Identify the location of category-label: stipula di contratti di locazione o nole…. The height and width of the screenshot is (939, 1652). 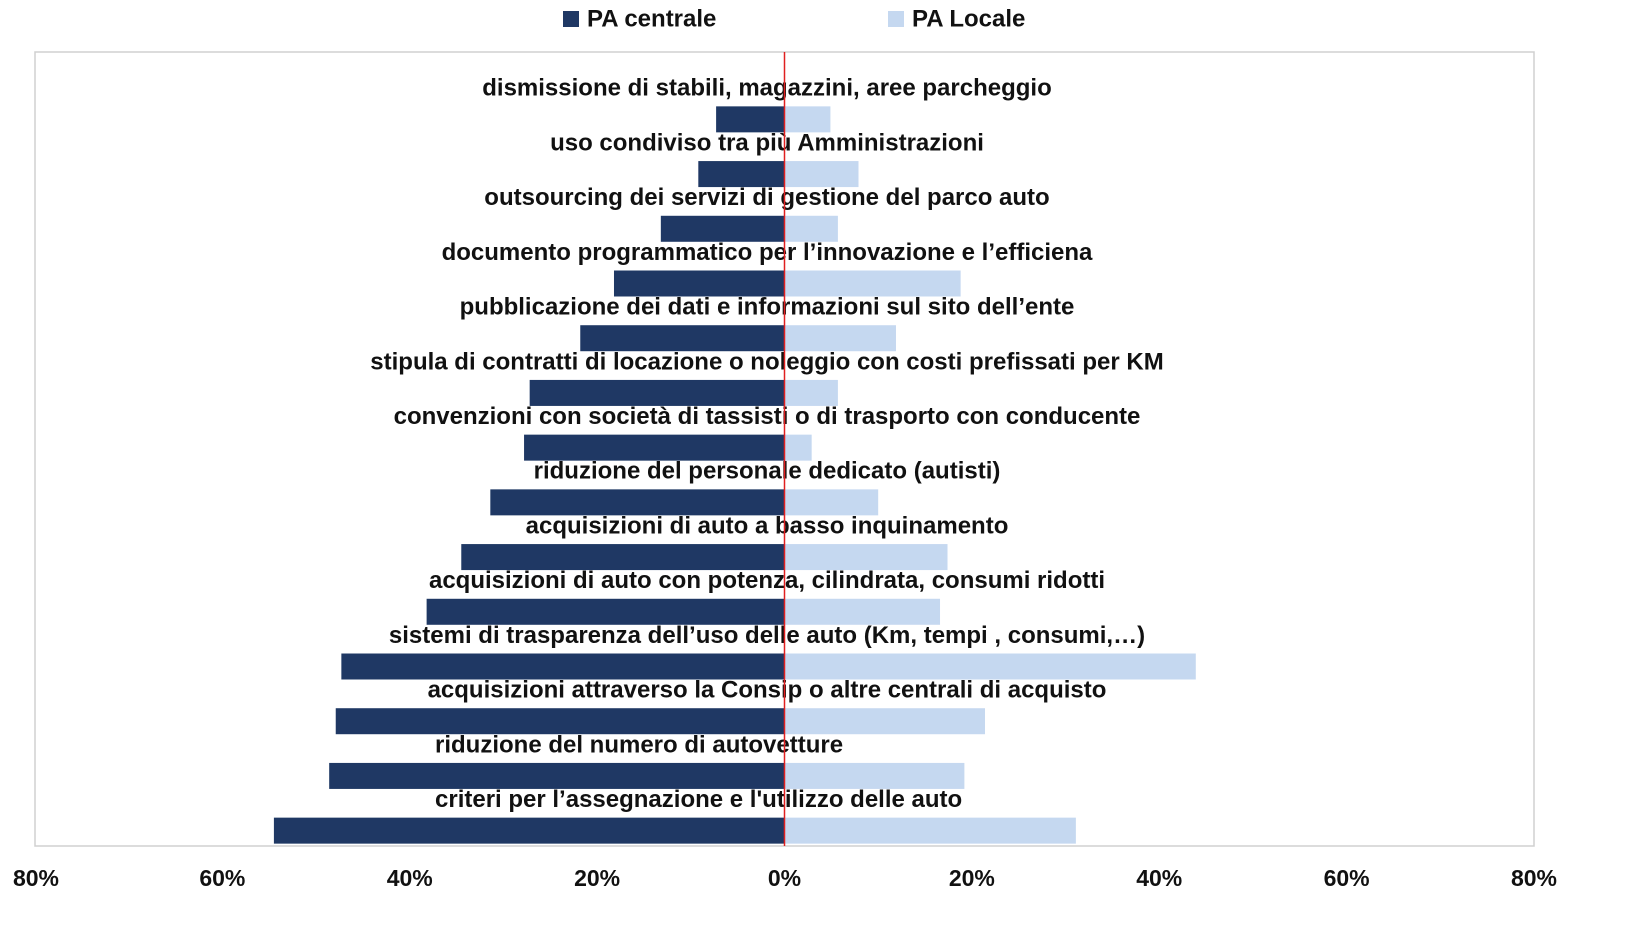
(766, 361).